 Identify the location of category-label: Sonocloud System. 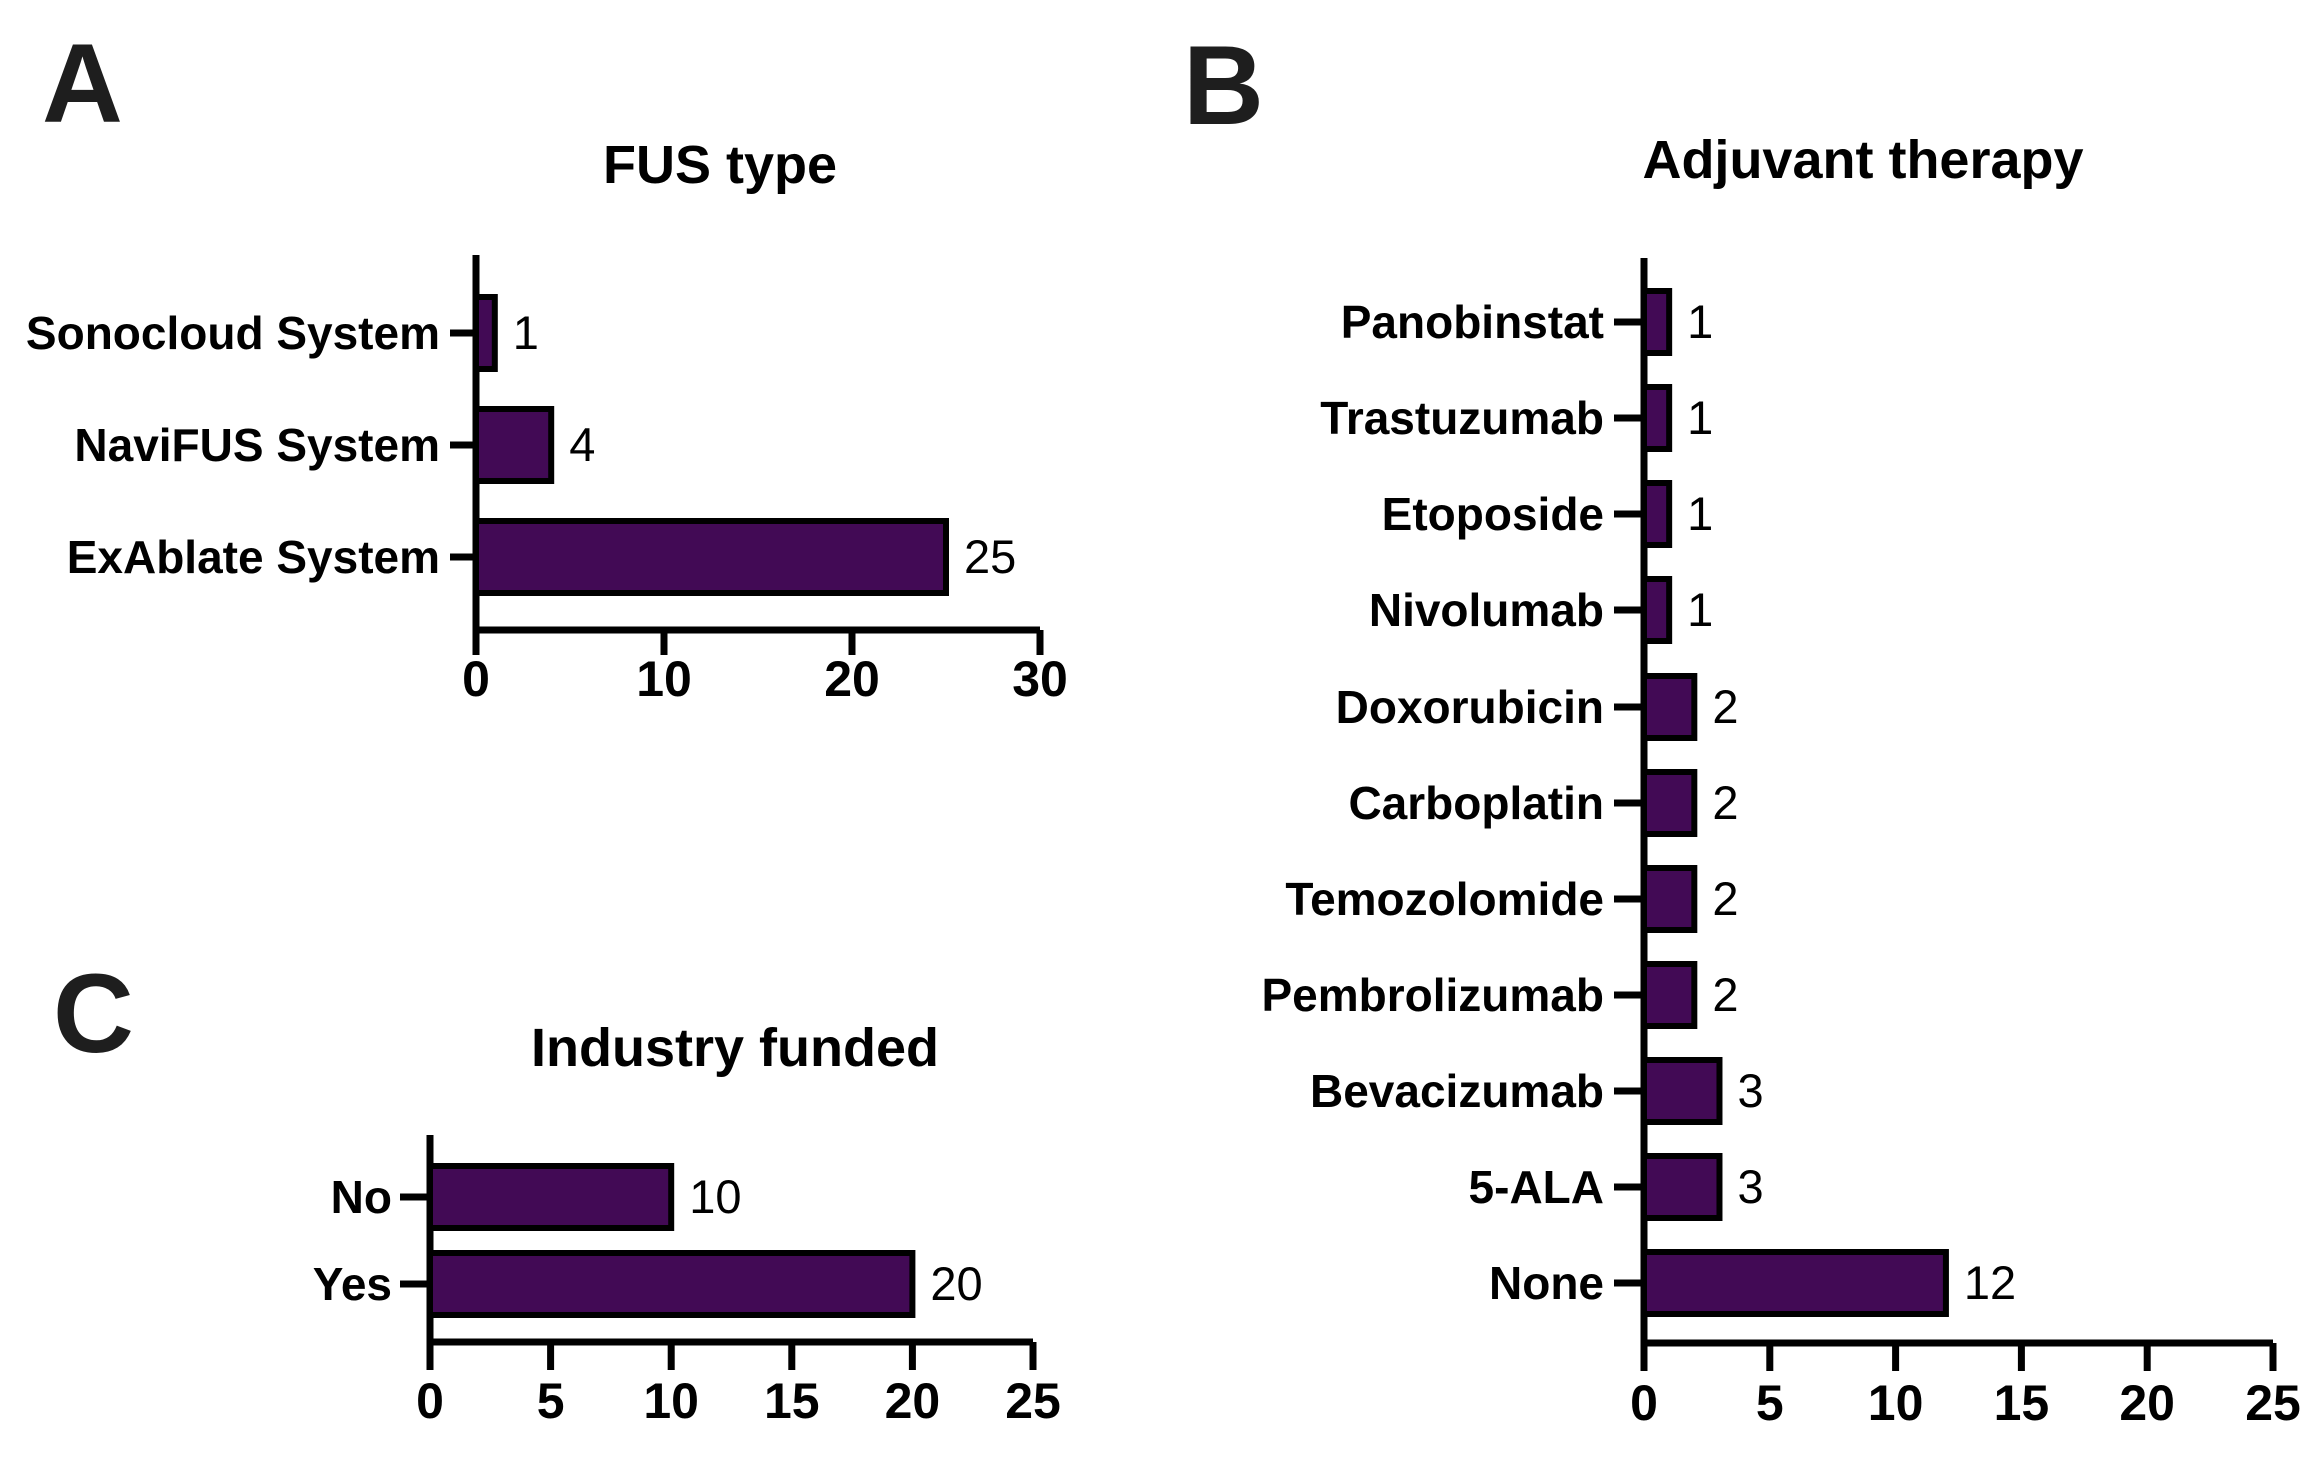
(233, 333).